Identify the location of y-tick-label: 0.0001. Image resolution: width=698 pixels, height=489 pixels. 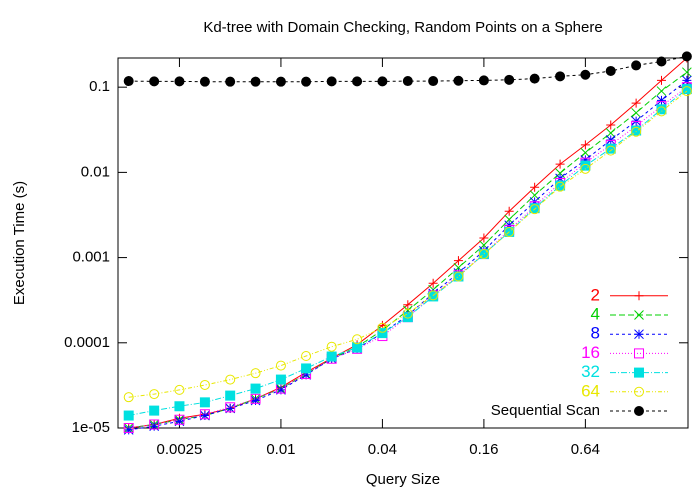
(87, 342).